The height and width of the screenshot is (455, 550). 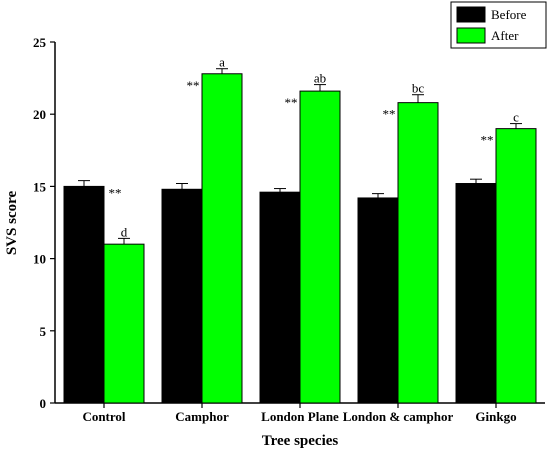 What do you see at coordinates (300, 441) in the screenshot?
I see `x-axis-label: Tree species` at bounding box center [300, 441].